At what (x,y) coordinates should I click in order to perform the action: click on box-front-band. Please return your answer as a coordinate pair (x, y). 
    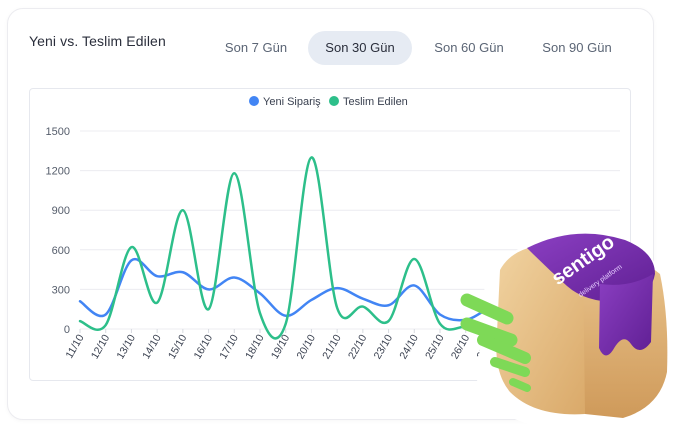
    Looking at the image, I should click on (626, 315).